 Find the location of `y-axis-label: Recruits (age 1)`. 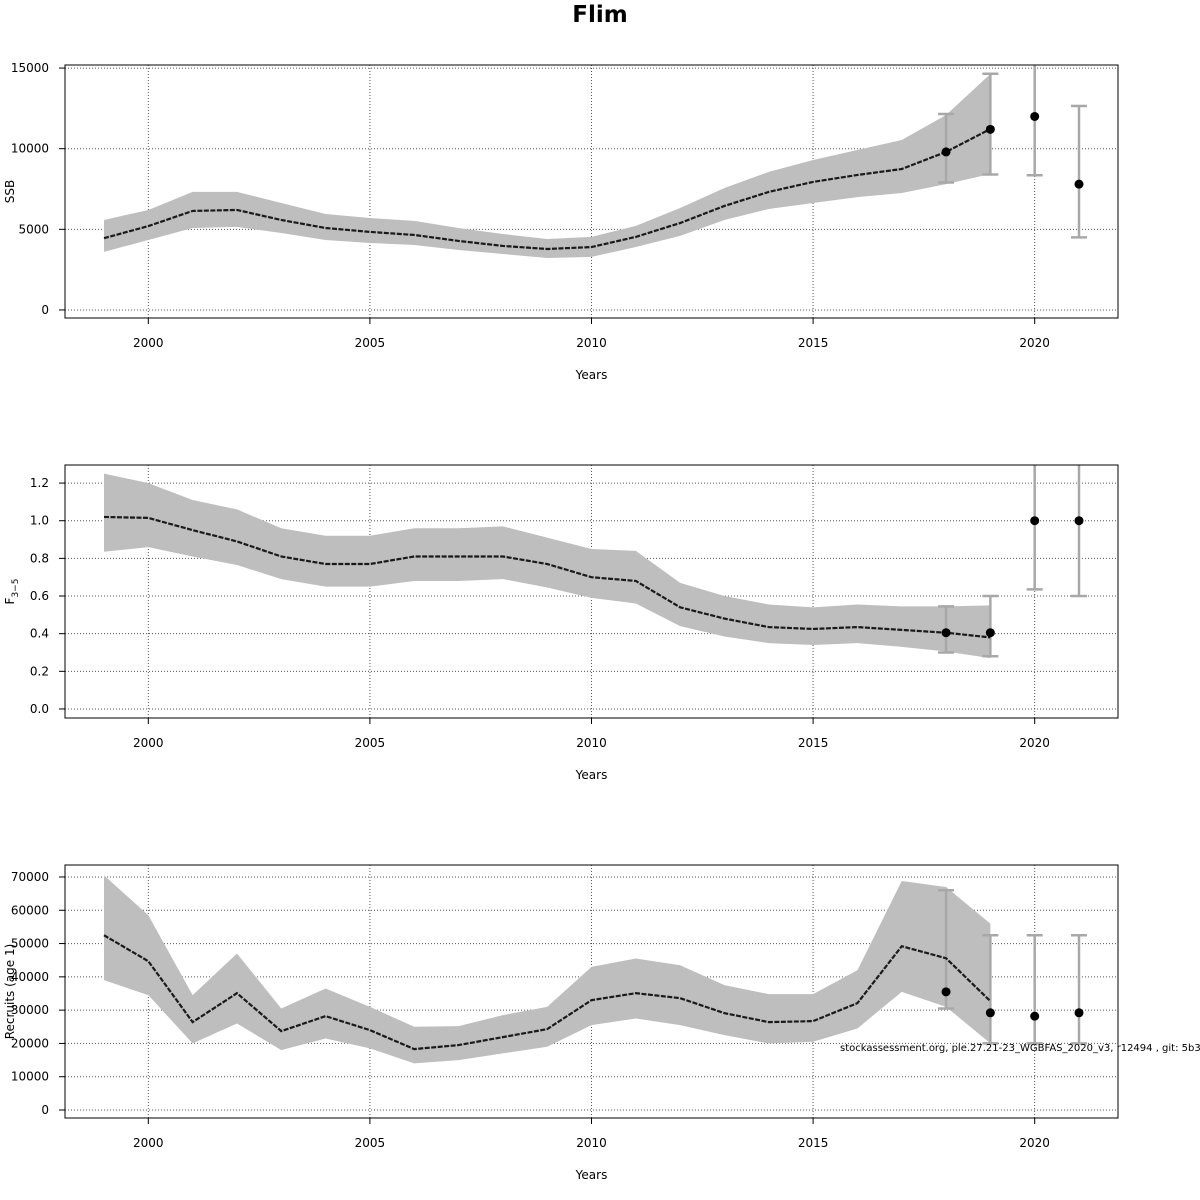

y-axis-label: Recruits (age 1) is located at coordinates (10, 992).